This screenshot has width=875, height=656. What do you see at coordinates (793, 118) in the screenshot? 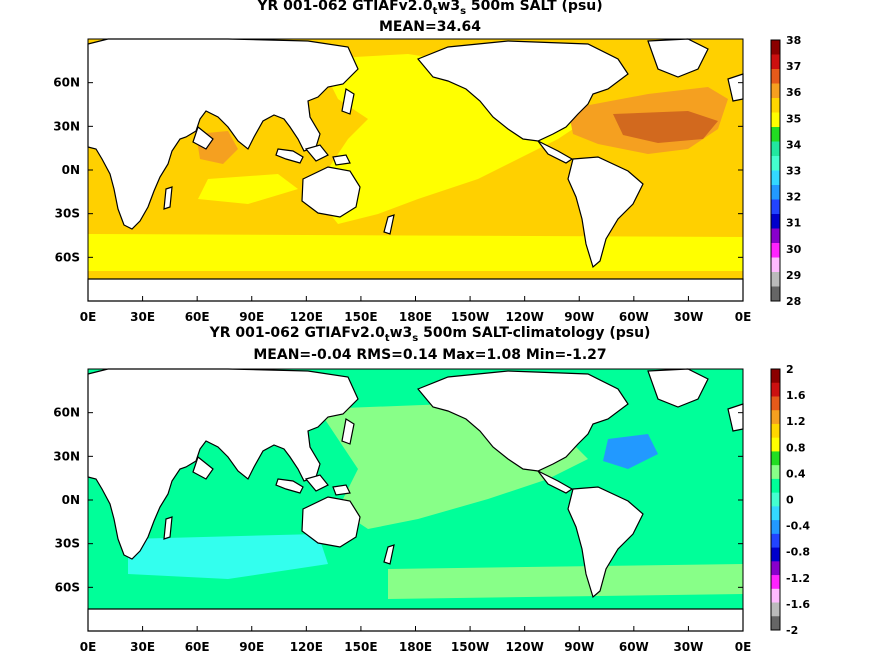
I see `top-colorbar-label: 35` at bounding box center [793, 118].